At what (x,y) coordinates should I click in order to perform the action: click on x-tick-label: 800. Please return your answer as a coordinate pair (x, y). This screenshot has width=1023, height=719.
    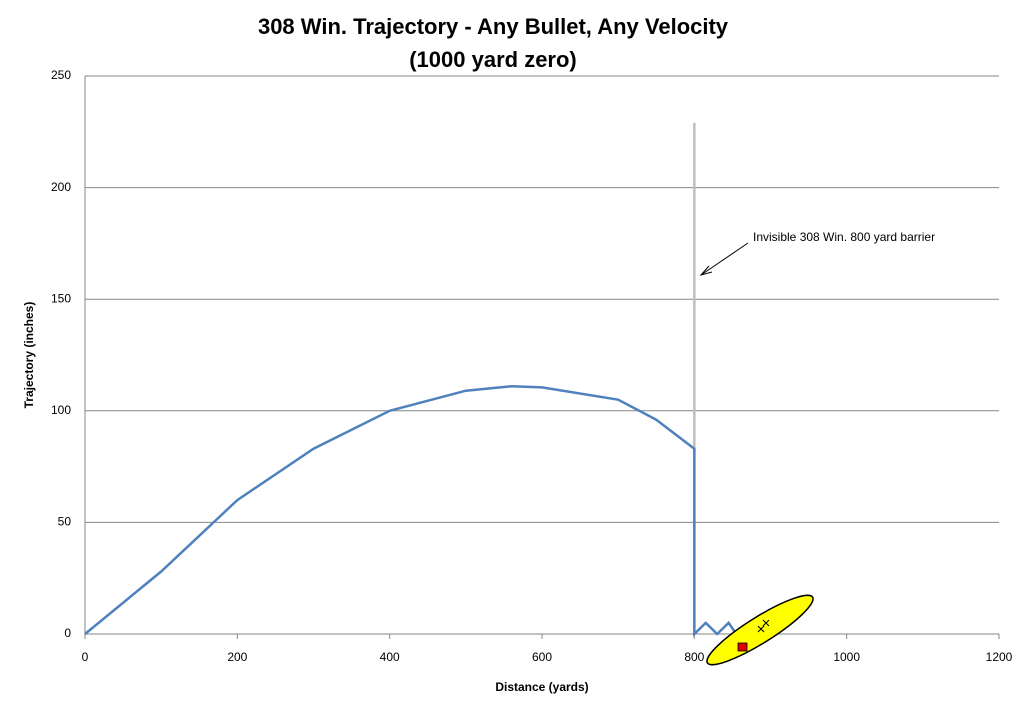
    Looking at the image, I should click on (694, 657).